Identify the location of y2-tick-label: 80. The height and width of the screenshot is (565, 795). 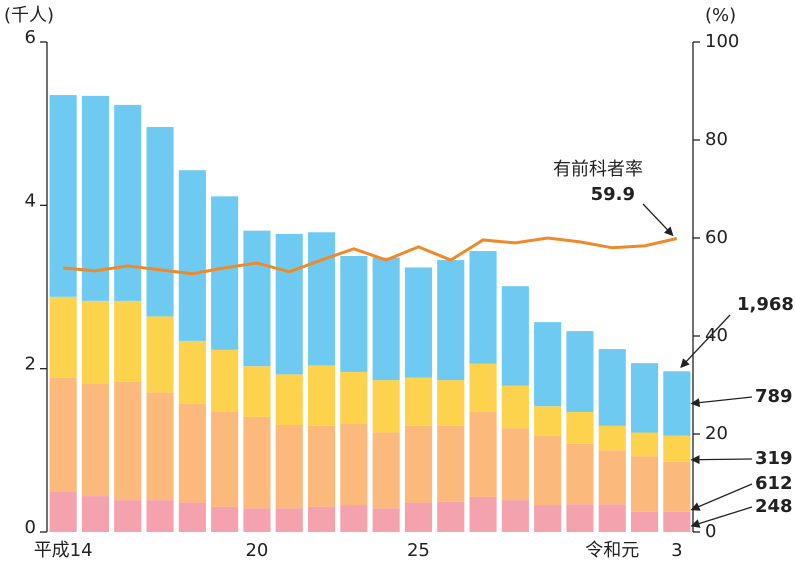
(716, 139).